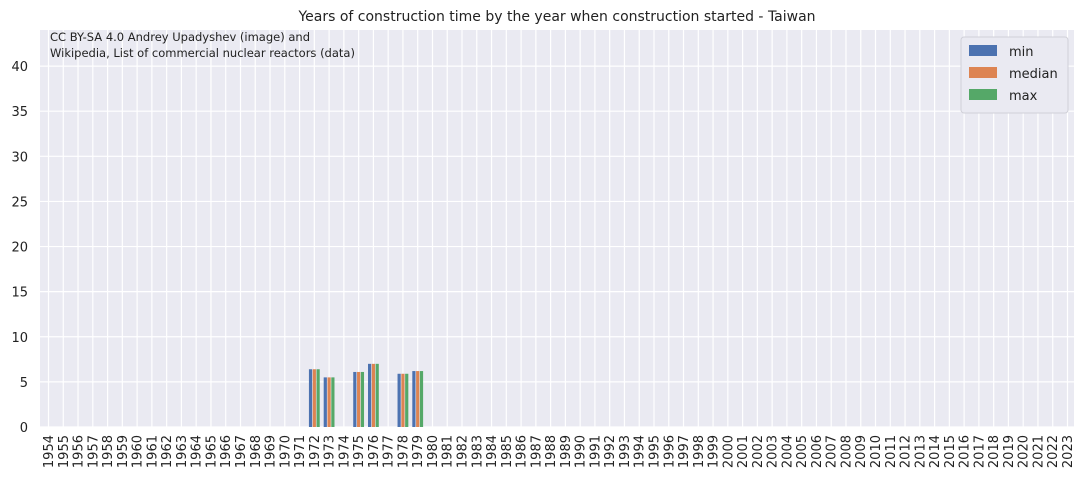  Describe the element at coordinates (522, 451) in the screenshot. I see `x-tick-label: 1986` at that location.